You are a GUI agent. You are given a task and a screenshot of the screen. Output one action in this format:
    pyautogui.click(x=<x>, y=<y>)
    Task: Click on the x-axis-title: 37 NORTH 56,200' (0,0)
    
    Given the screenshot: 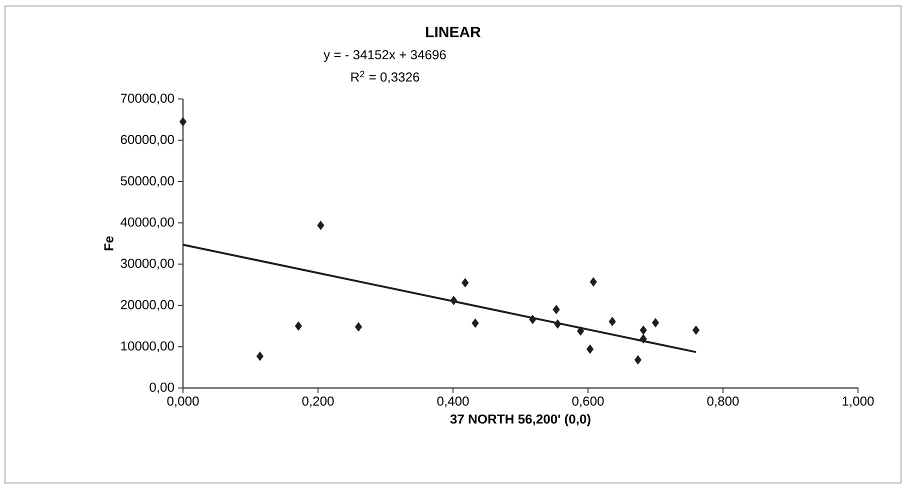 What is the action you would take?
    pyautogui.click(x=520, y=420)
    